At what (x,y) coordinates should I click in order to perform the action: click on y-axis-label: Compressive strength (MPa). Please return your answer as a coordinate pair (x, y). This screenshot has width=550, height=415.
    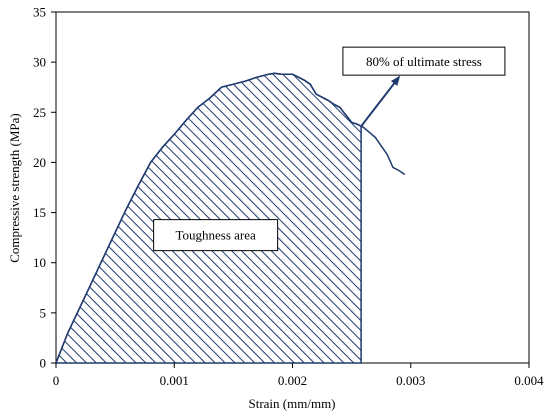
    Looking at the image, I should click on (14, 187).